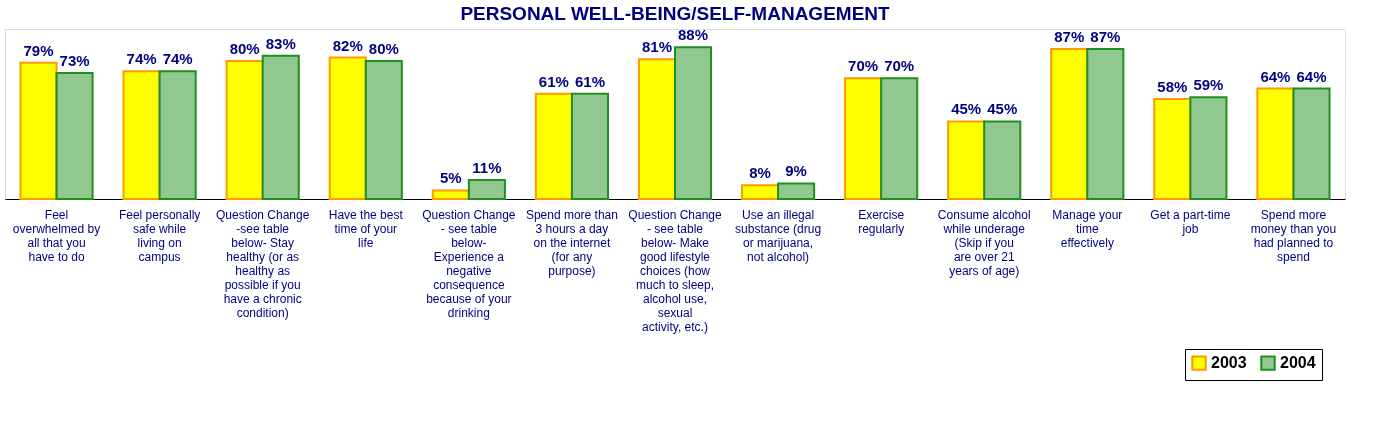 The width and height of the screenshot is (1384, 447). Describe the element at coordinates (675, 14) in the screenshot. I see `chart-title: PERSONAL WELL-BEING/SELF-MANAGEMENT` at that location.